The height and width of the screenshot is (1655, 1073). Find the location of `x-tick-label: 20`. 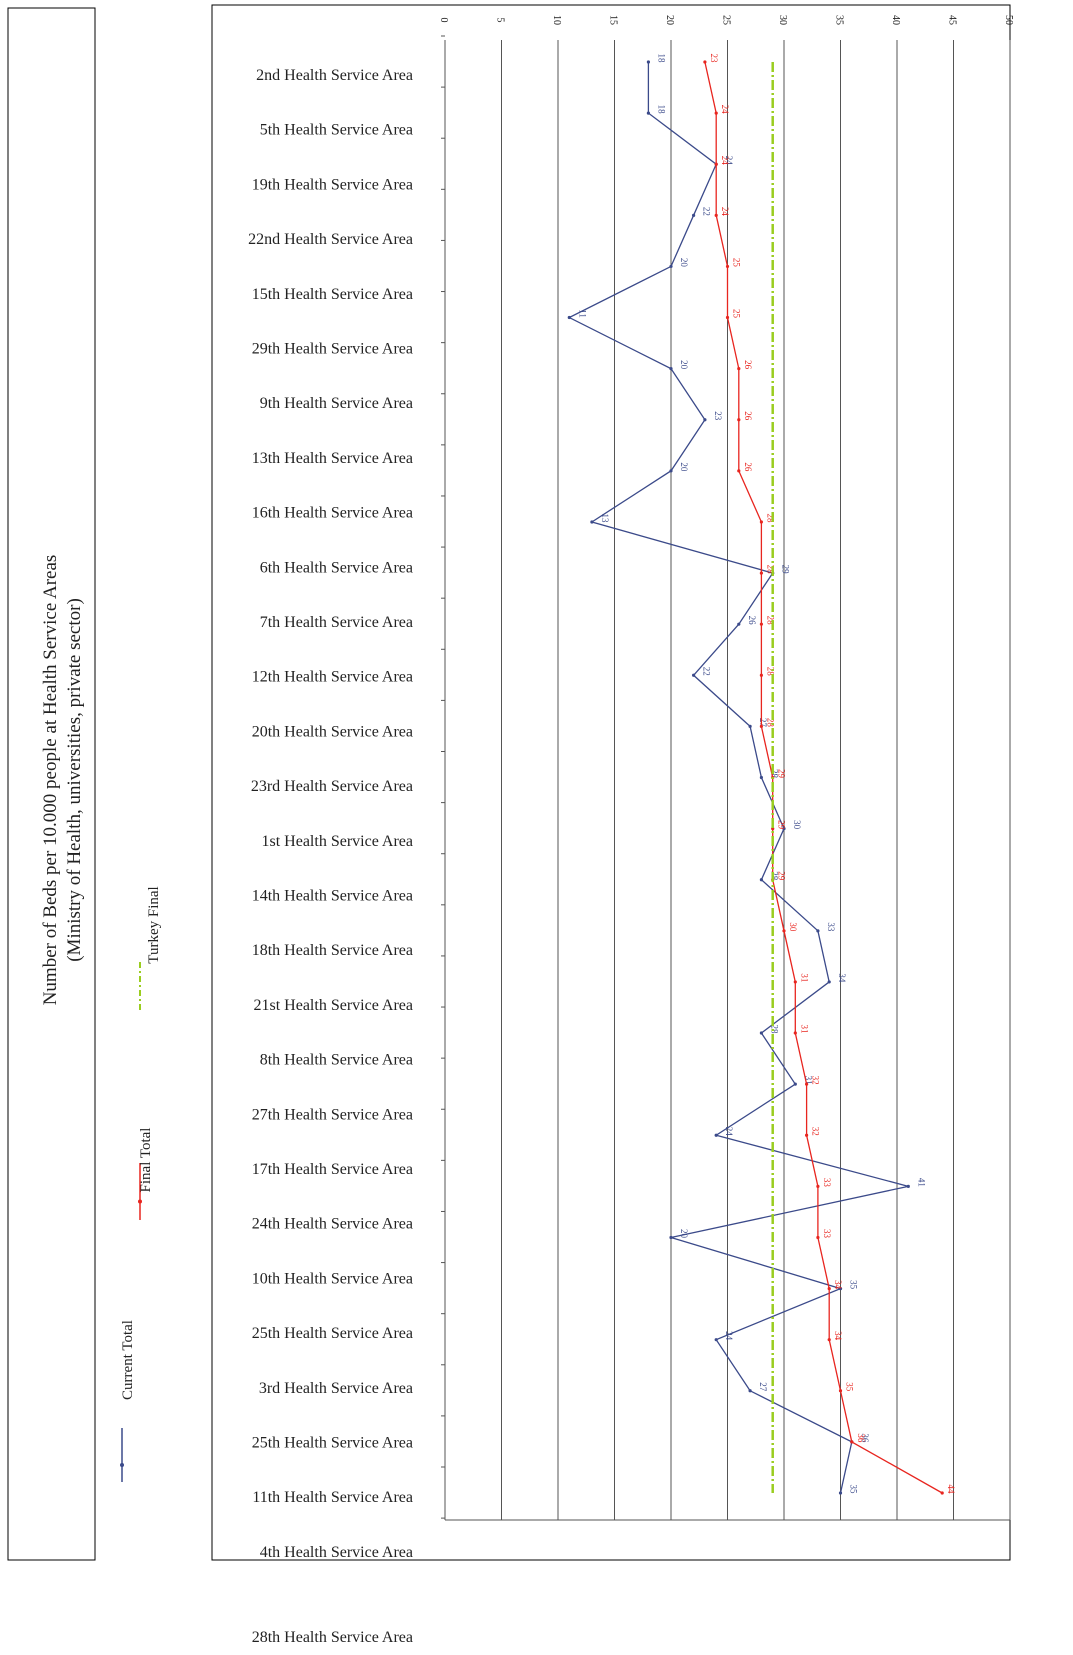

x-tick-label: 20 is located at coordinates (669, 20).